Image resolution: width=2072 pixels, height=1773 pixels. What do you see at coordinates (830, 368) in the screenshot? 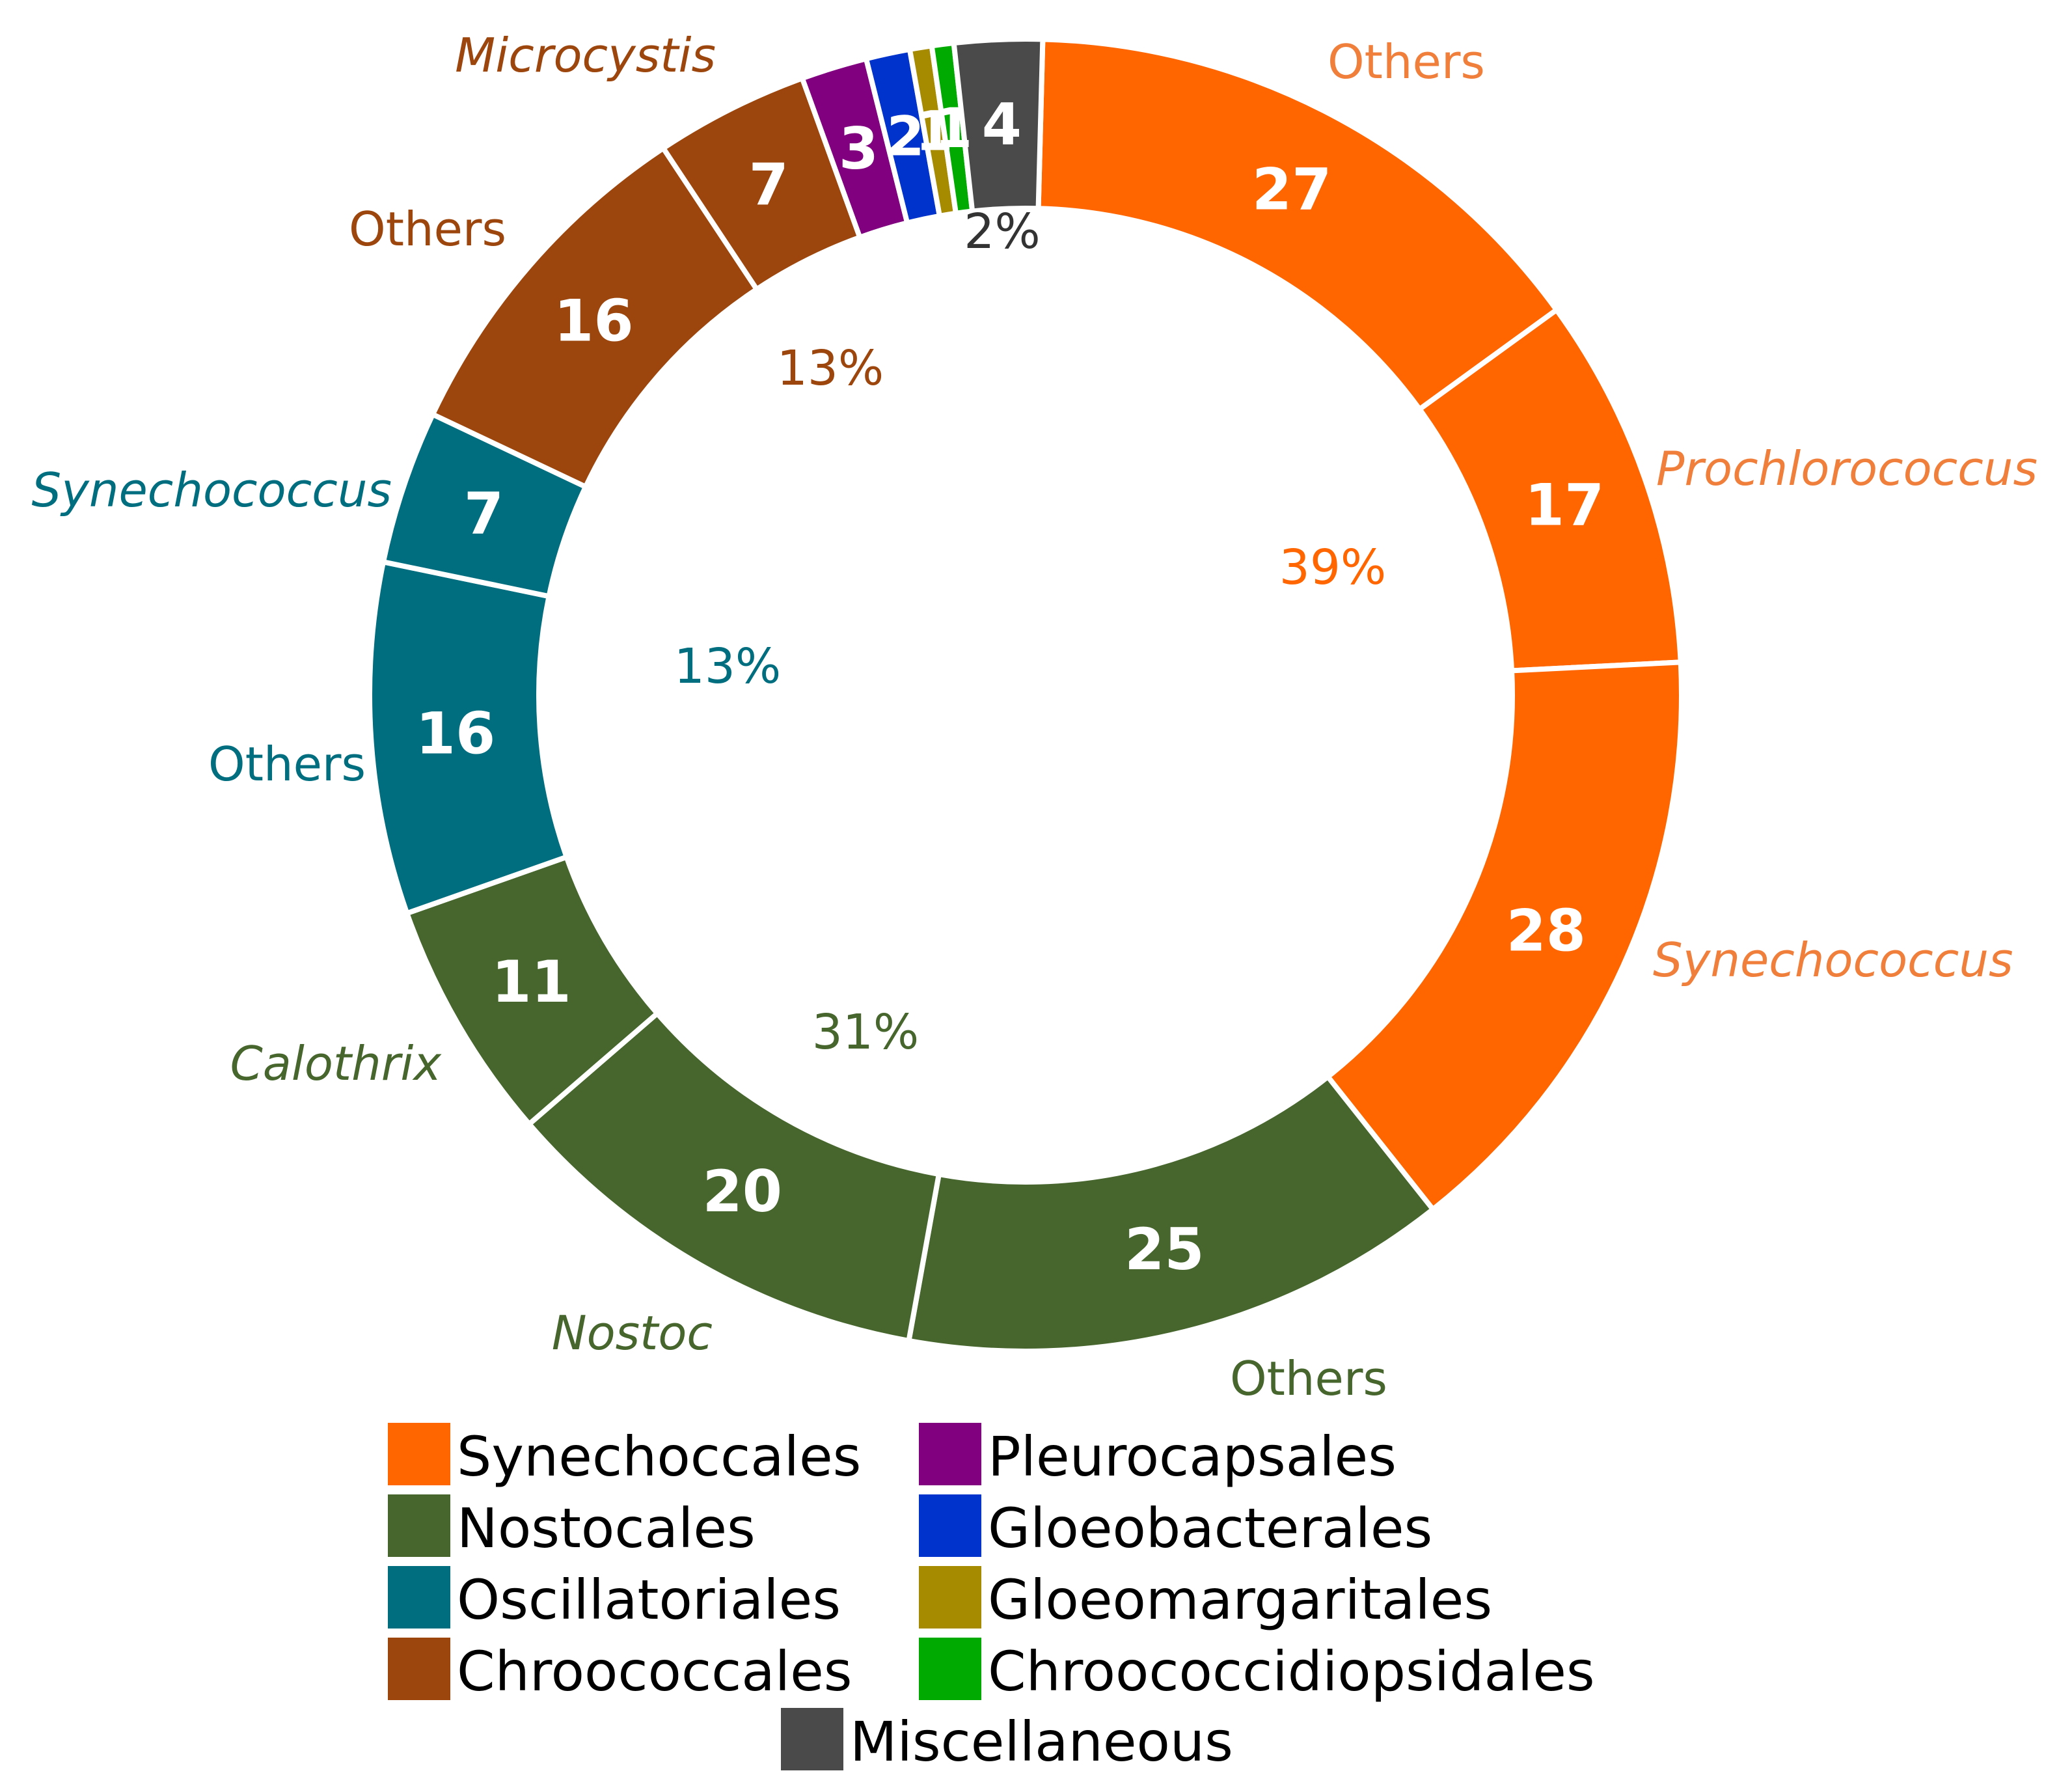
I see `group-percent-chroococcales: 13%` at bounding box center [830, 368].